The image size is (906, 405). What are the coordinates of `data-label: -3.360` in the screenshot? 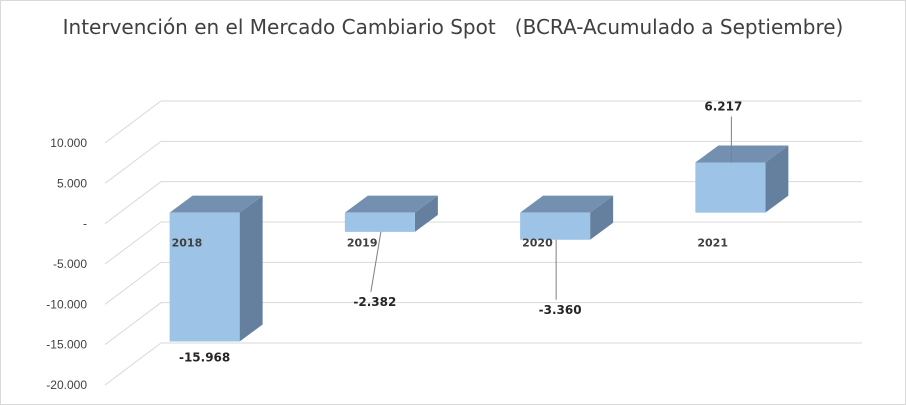 It's located at (560, 310).